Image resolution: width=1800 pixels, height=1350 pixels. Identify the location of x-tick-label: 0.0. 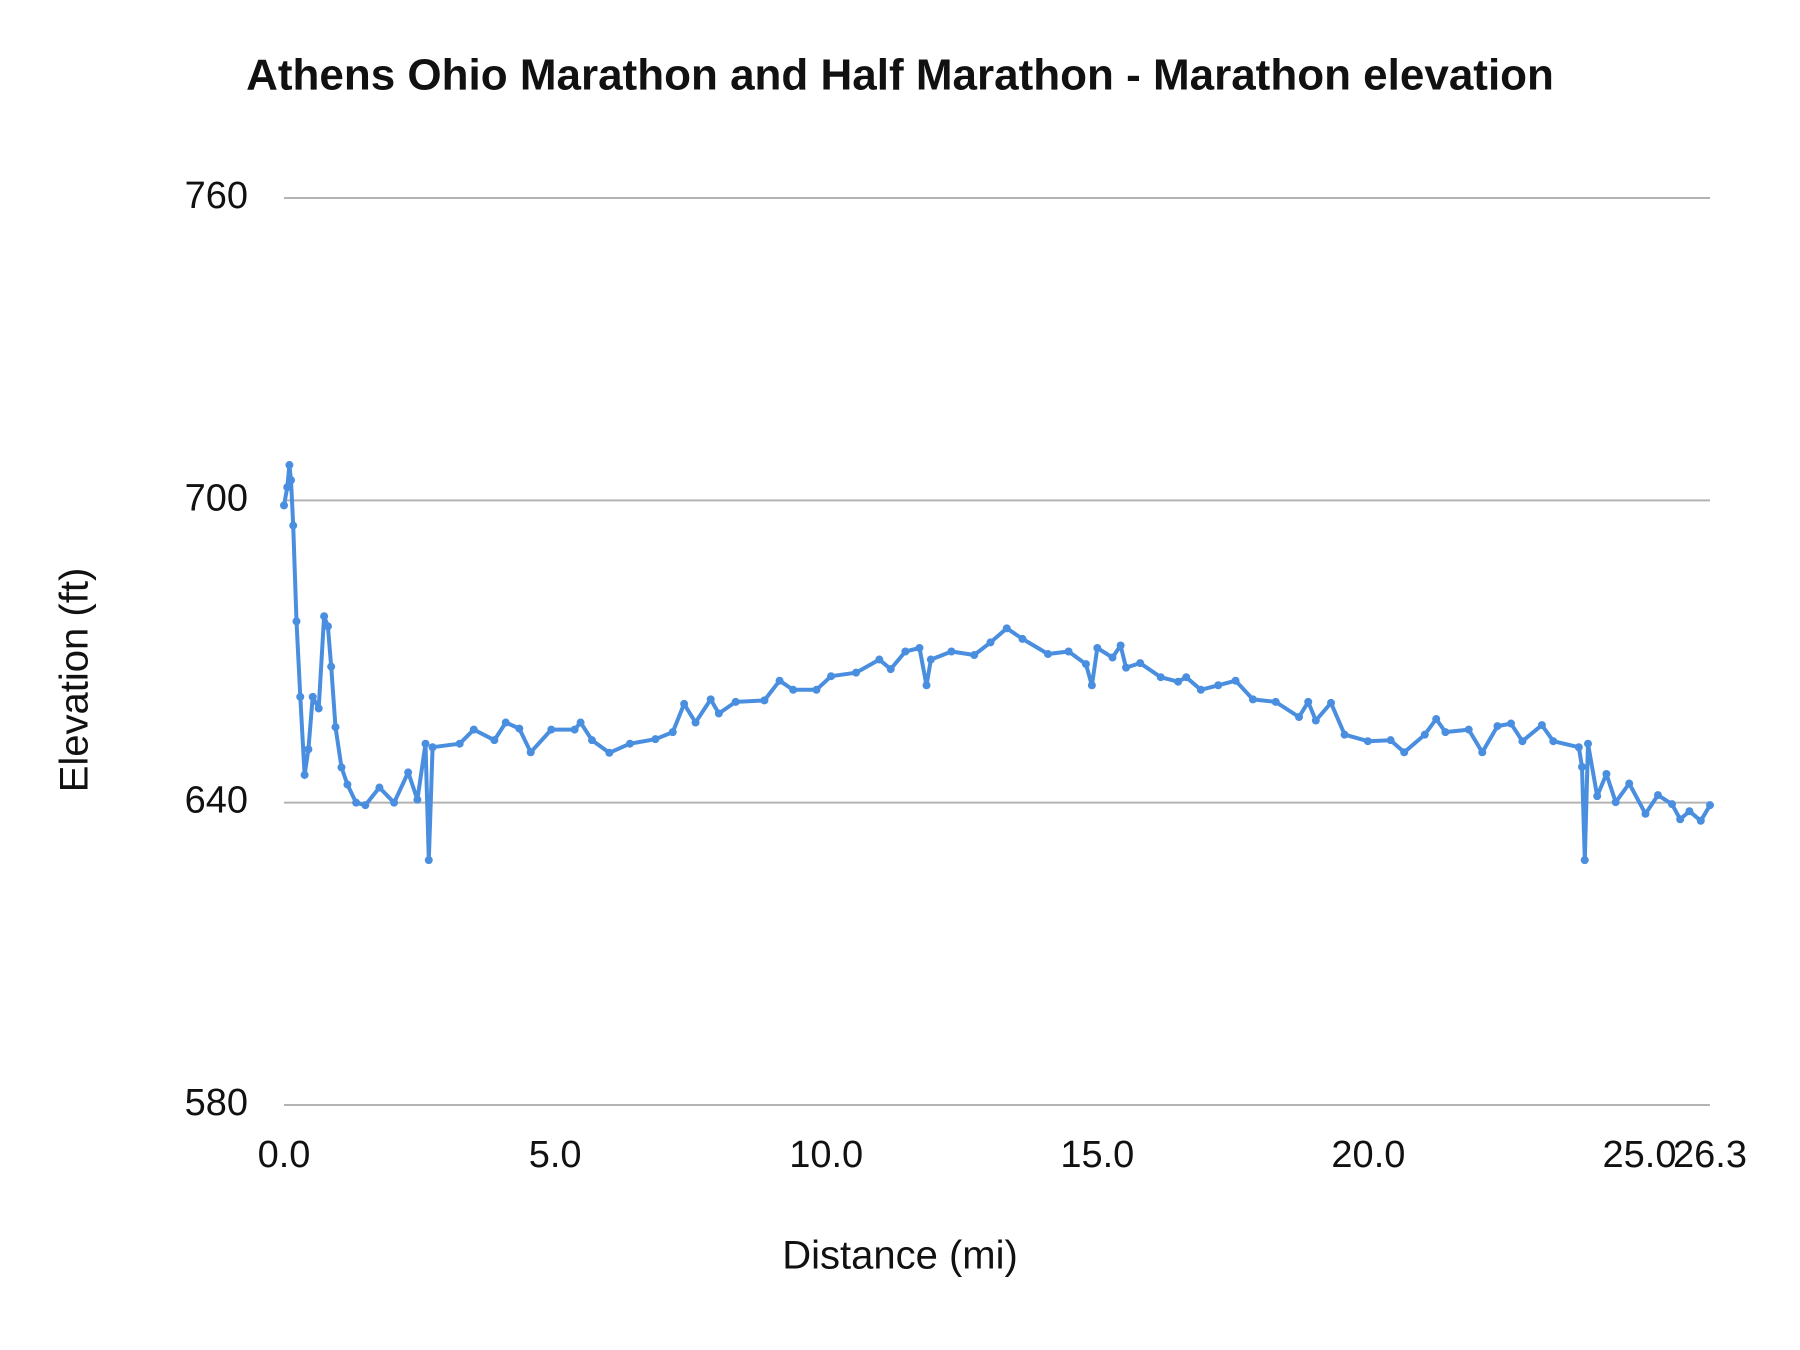
(284, 1155).